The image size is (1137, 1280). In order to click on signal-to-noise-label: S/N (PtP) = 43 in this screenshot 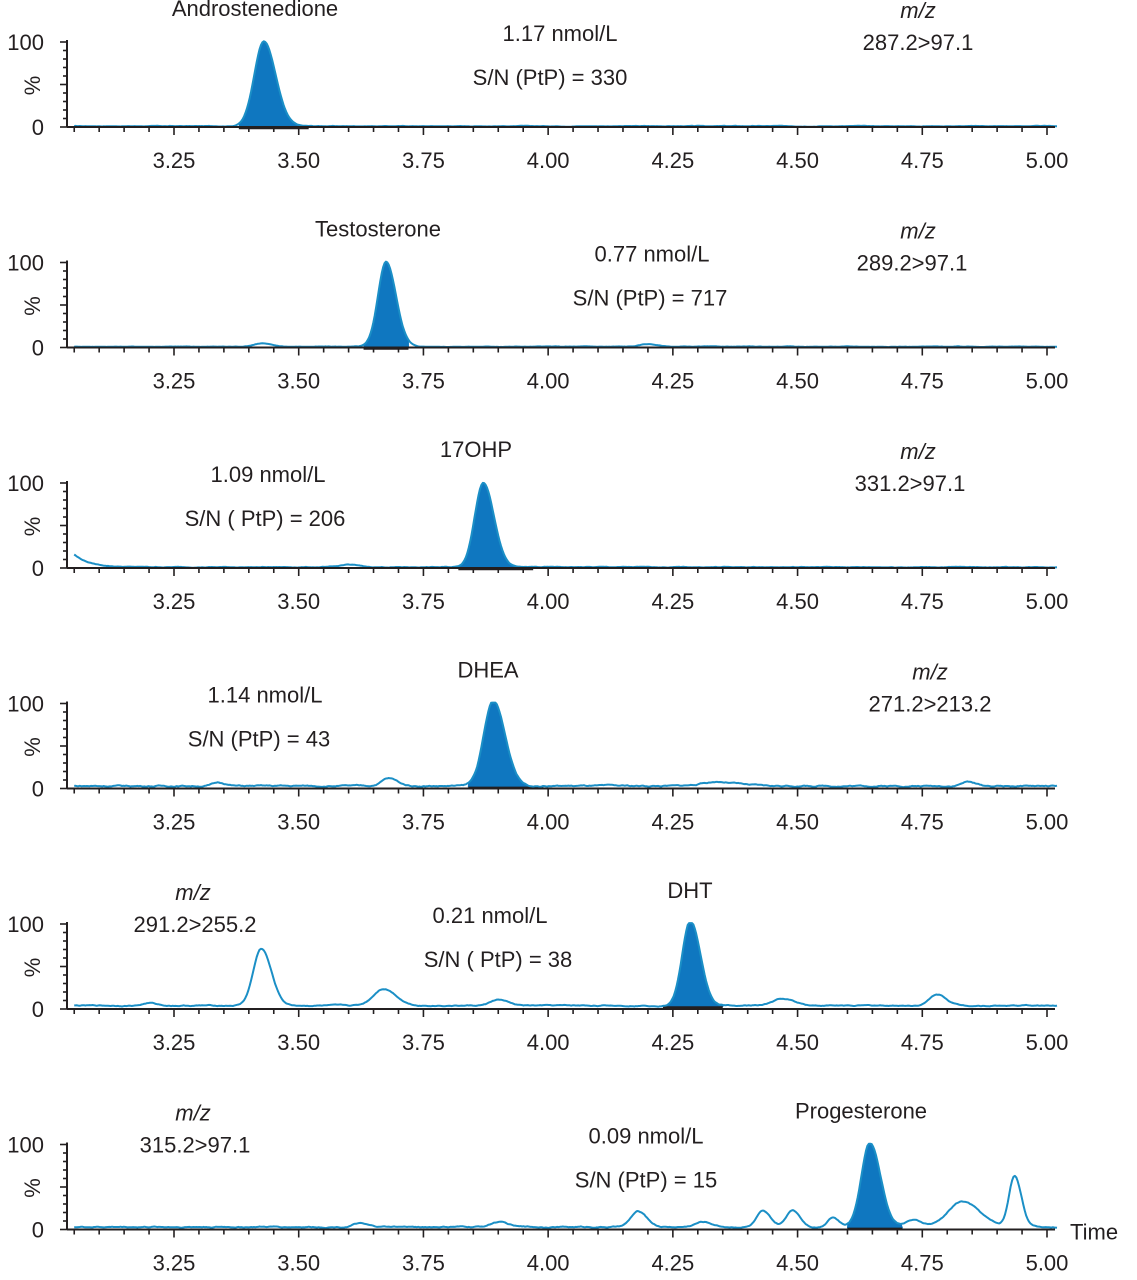, I will do `click(259, 739)`.